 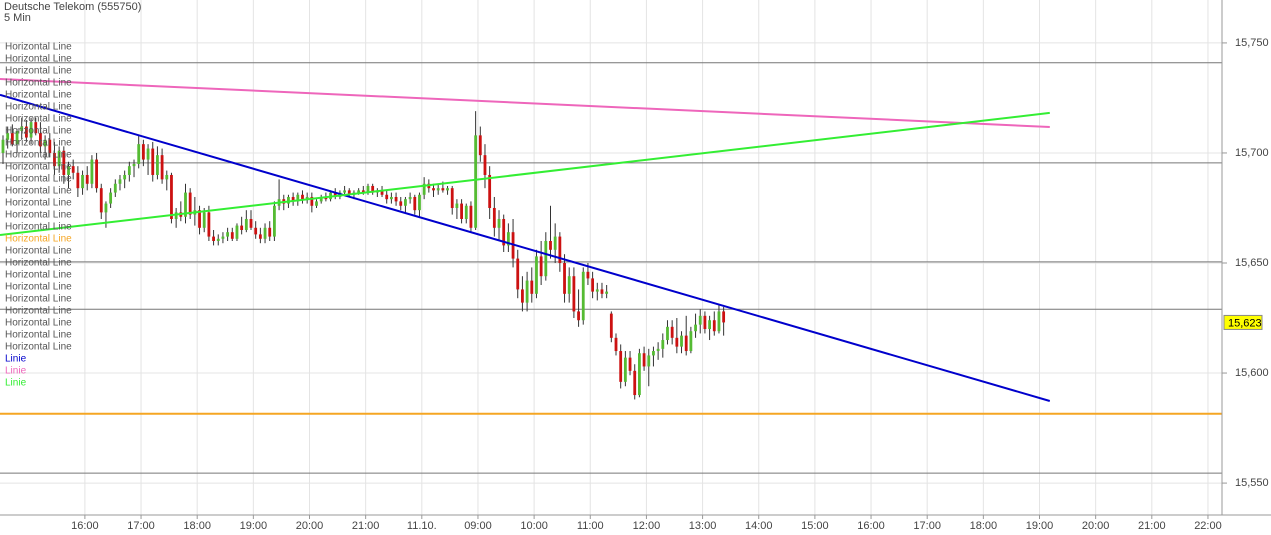 I want to click on x-tick-label: 22:00, so click(x=1208, y=526).